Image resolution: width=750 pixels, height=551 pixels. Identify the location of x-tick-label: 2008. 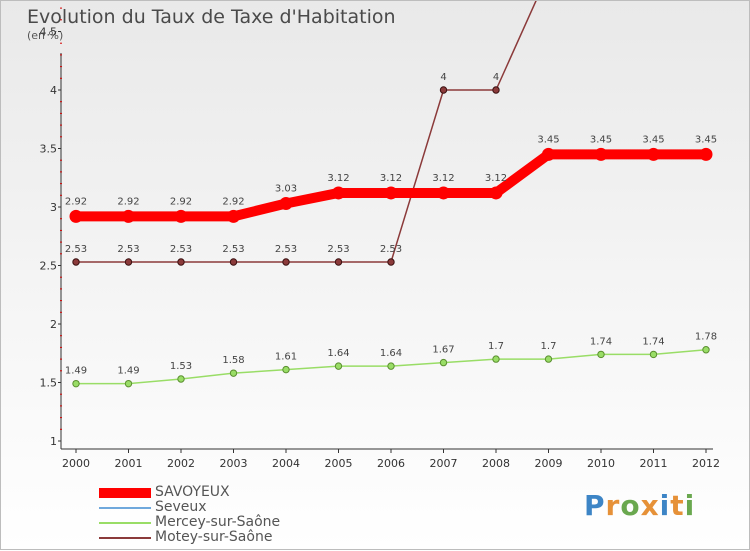
(496, 463).